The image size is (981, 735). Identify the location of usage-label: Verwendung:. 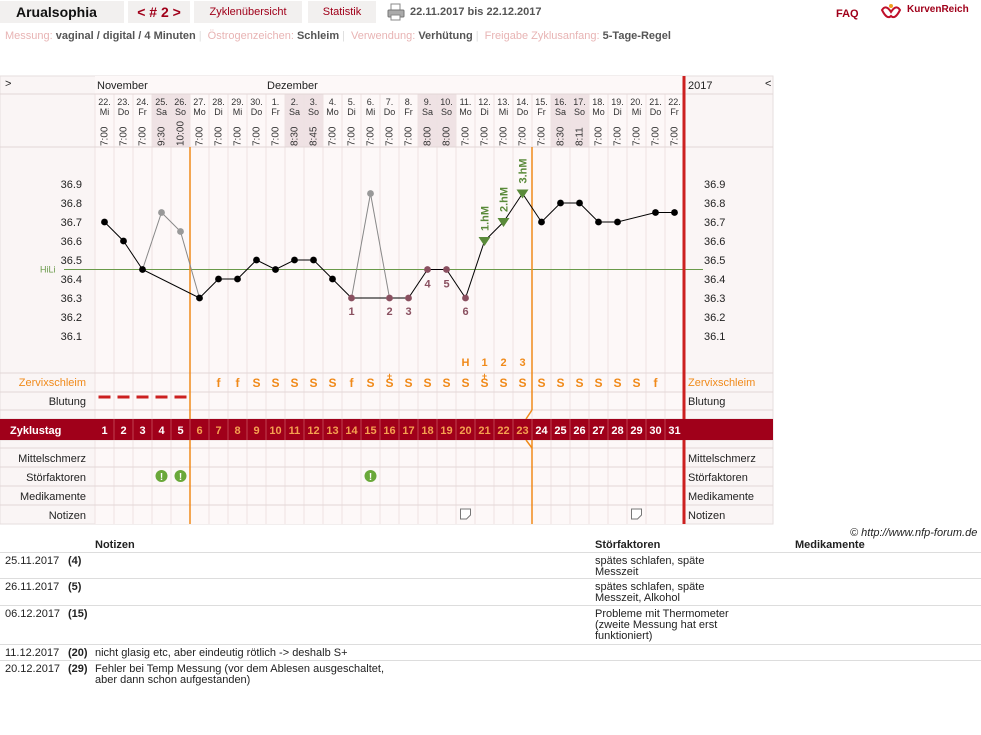
(383, 36).